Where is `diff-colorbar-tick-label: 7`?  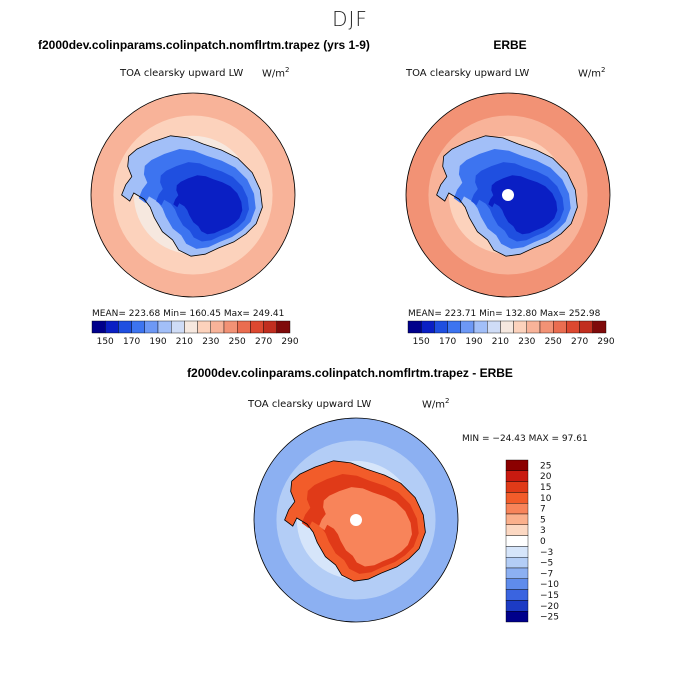
diff-colorbar-tick-label: 7 is located at coordinates (543, 510).